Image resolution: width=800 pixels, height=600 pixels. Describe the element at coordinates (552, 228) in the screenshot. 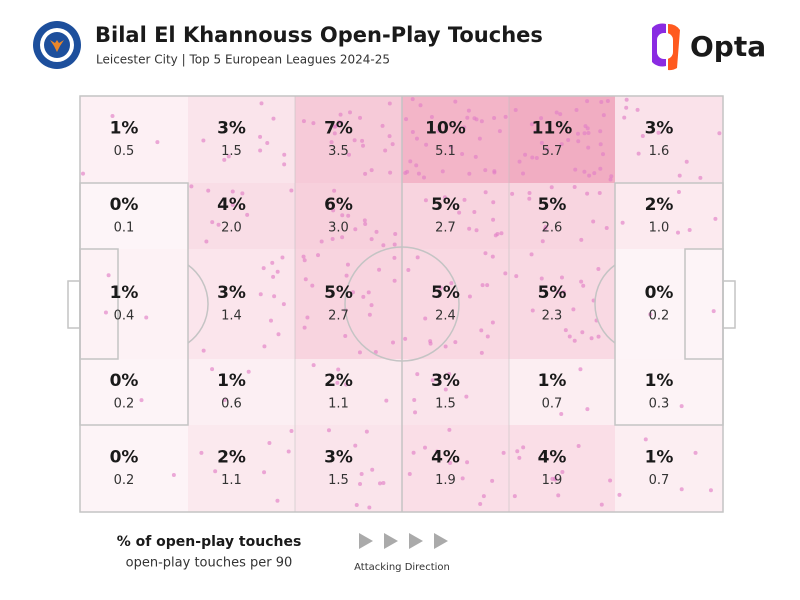

I see `zone-per90: 2.6` at that location.